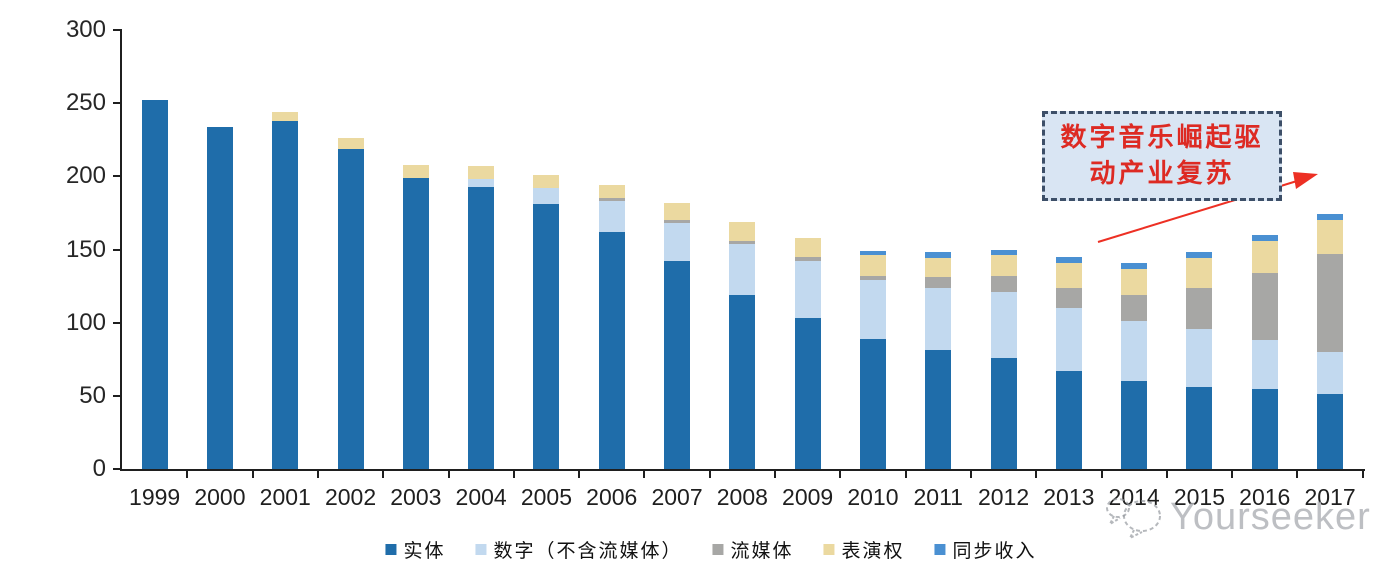 Image resolution: width=1398 pixels, height=582 pixels. I want to click on legend-item: 表演权, so click(864, 549).